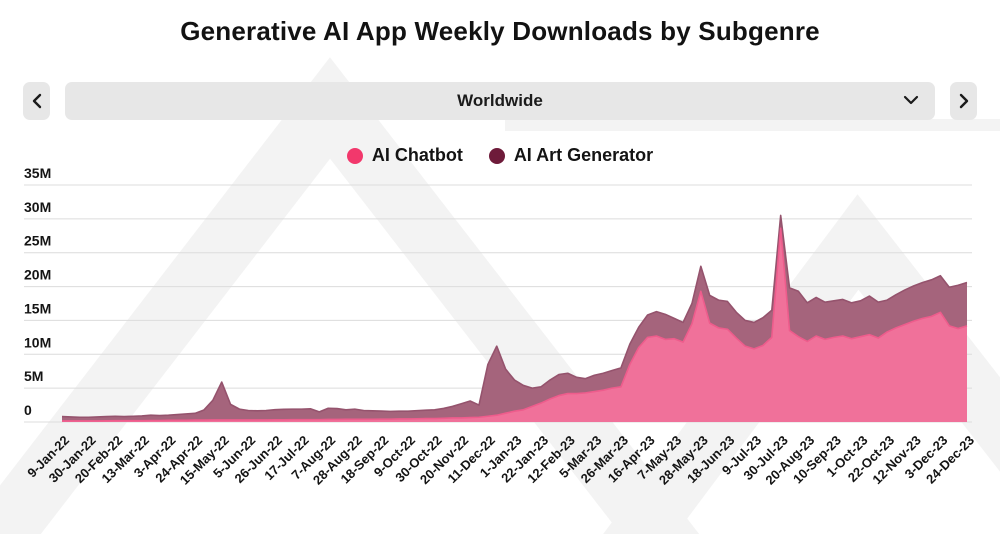 This screenshot has width=1000, height=534. I want to click on legend-item-ai-art-generator: AI Art Generator, so click(571, 155).